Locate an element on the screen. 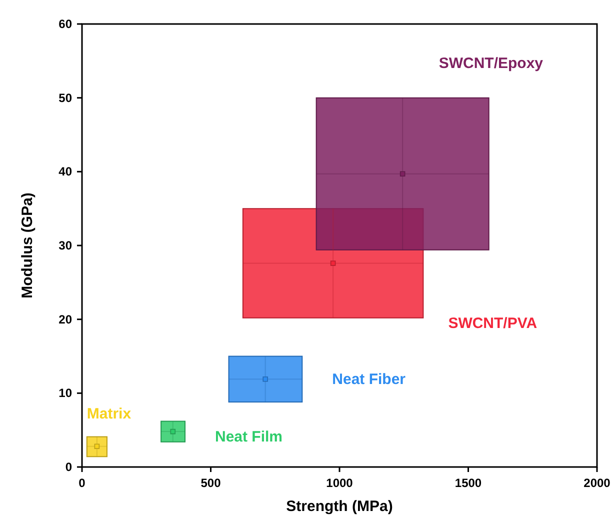 This screenshot has height=532, width=616. text: SWCNT/PVA is located at coordinates (493, 323).